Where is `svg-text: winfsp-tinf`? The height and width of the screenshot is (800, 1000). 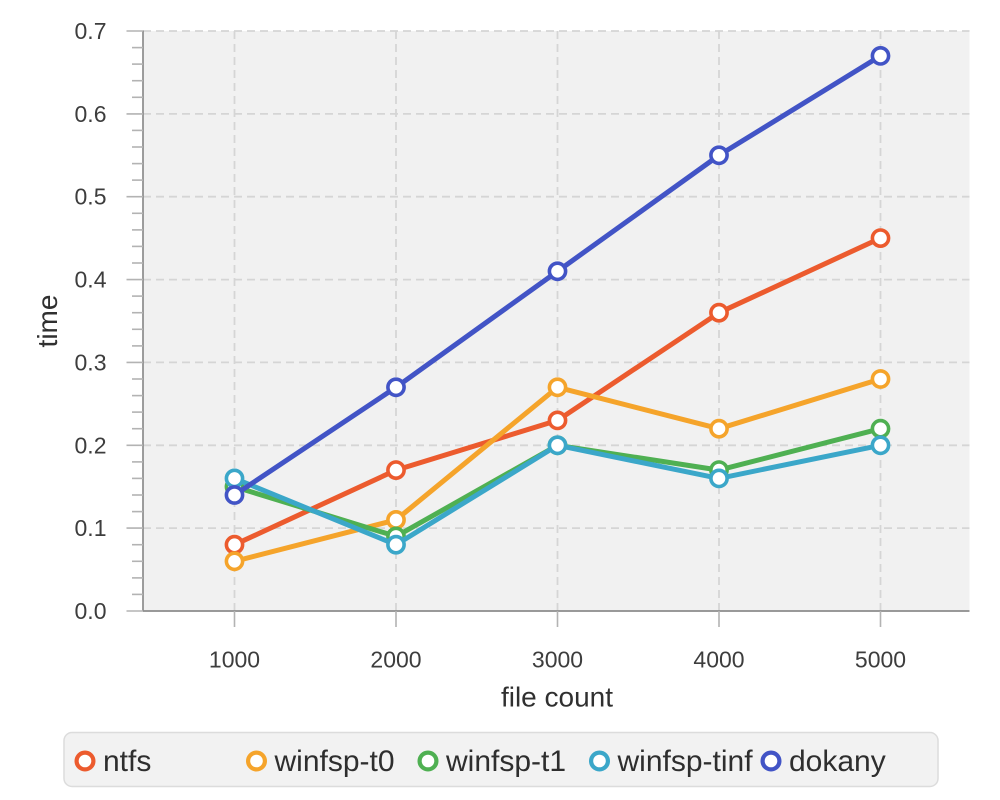 svg-text: winfsp-tinf is located at coordinates (685, 761).